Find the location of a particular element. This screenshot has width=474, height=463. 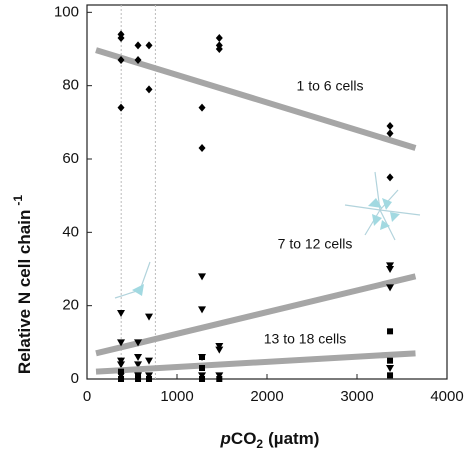

y-tick-label: 100 is located at coordinates (66, 11).